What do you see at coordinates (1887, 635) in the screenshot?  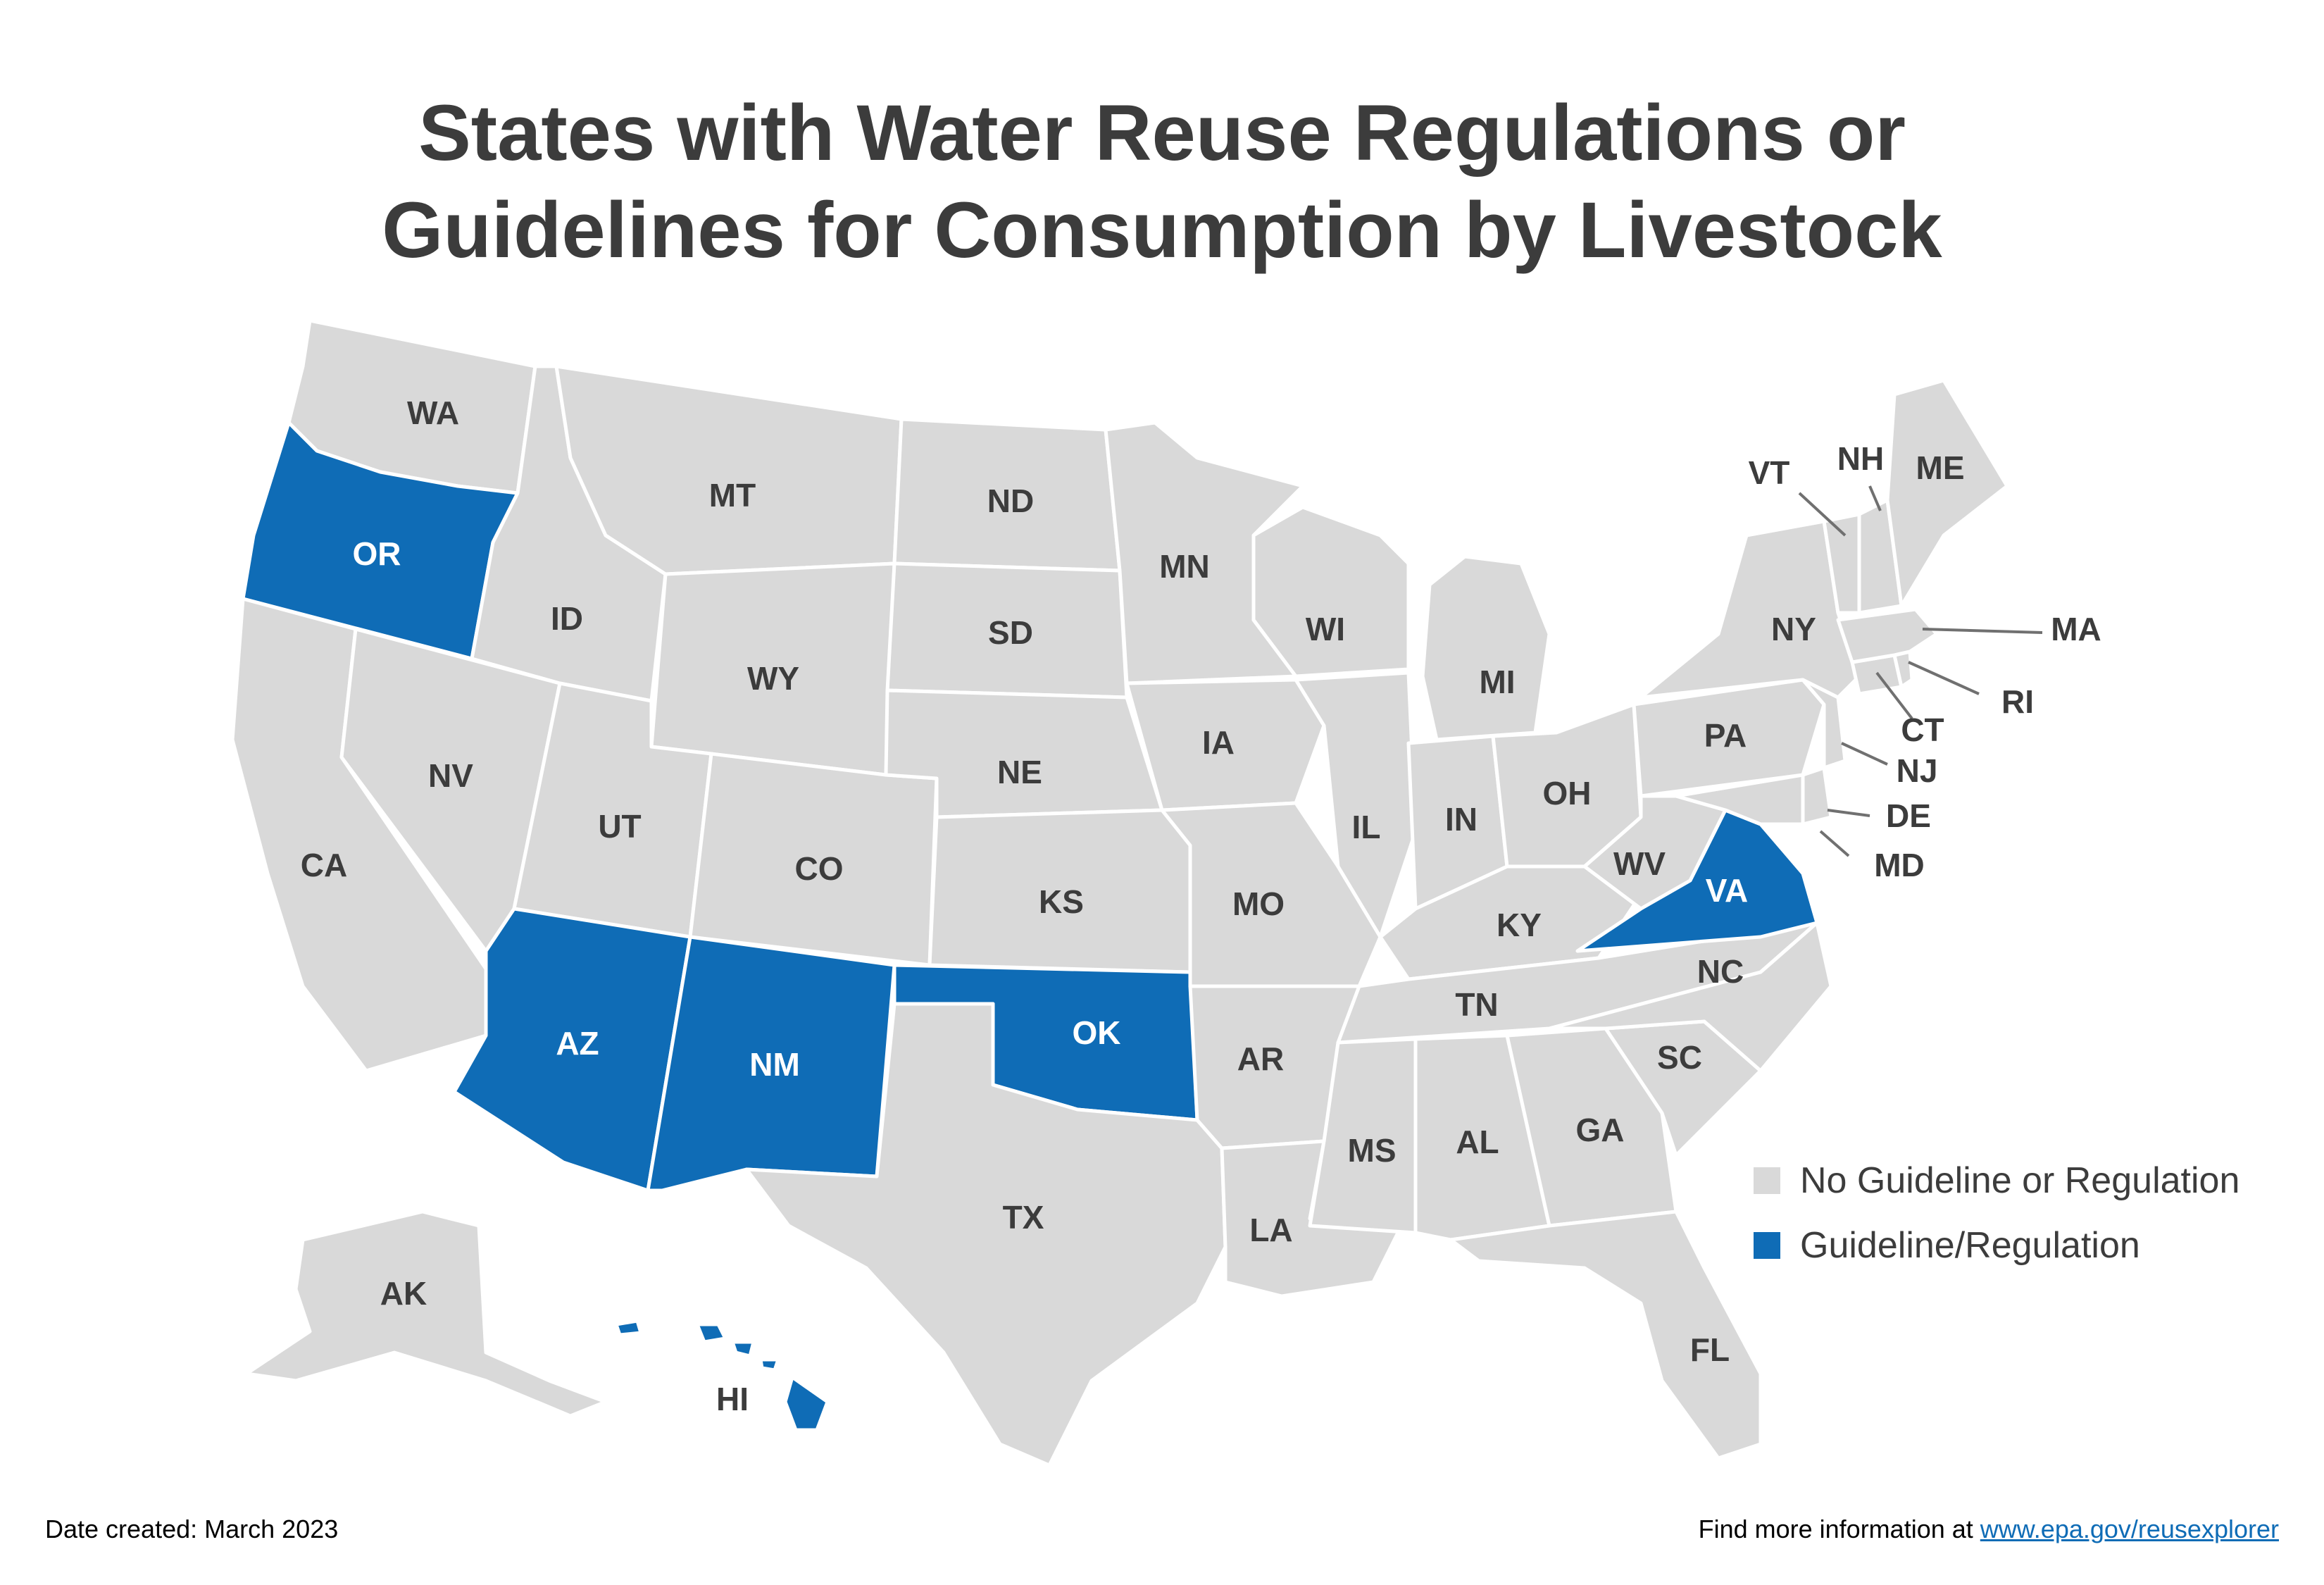 I see `state-MA` at bounding box center [1887, 635].